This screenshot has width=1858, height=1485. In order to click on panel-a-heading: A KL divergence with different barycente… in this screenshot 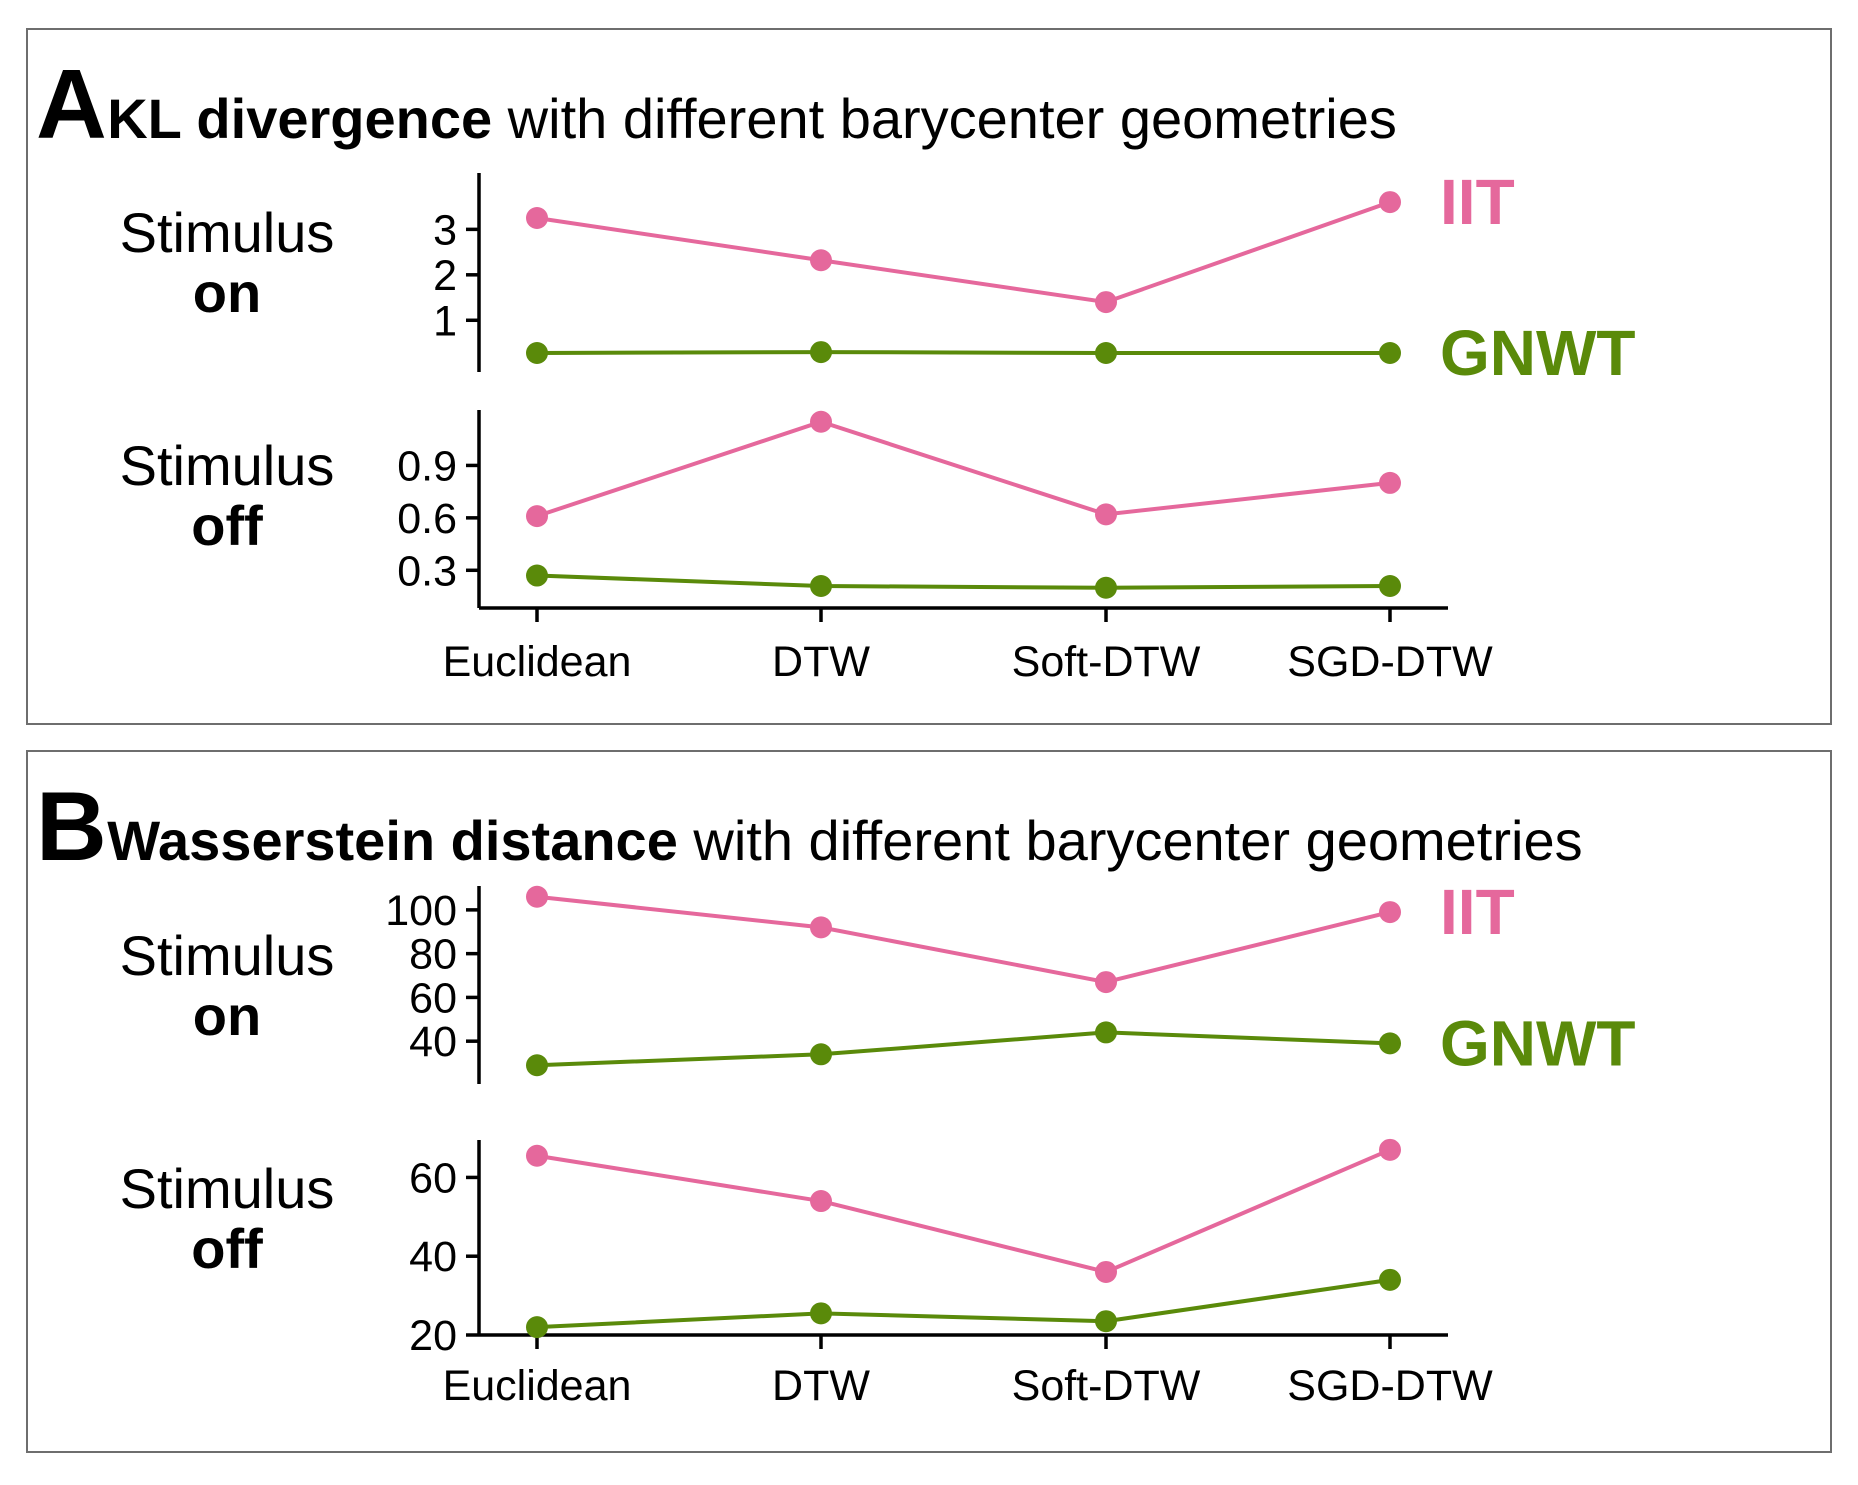, I will do `click(716, 104)`.